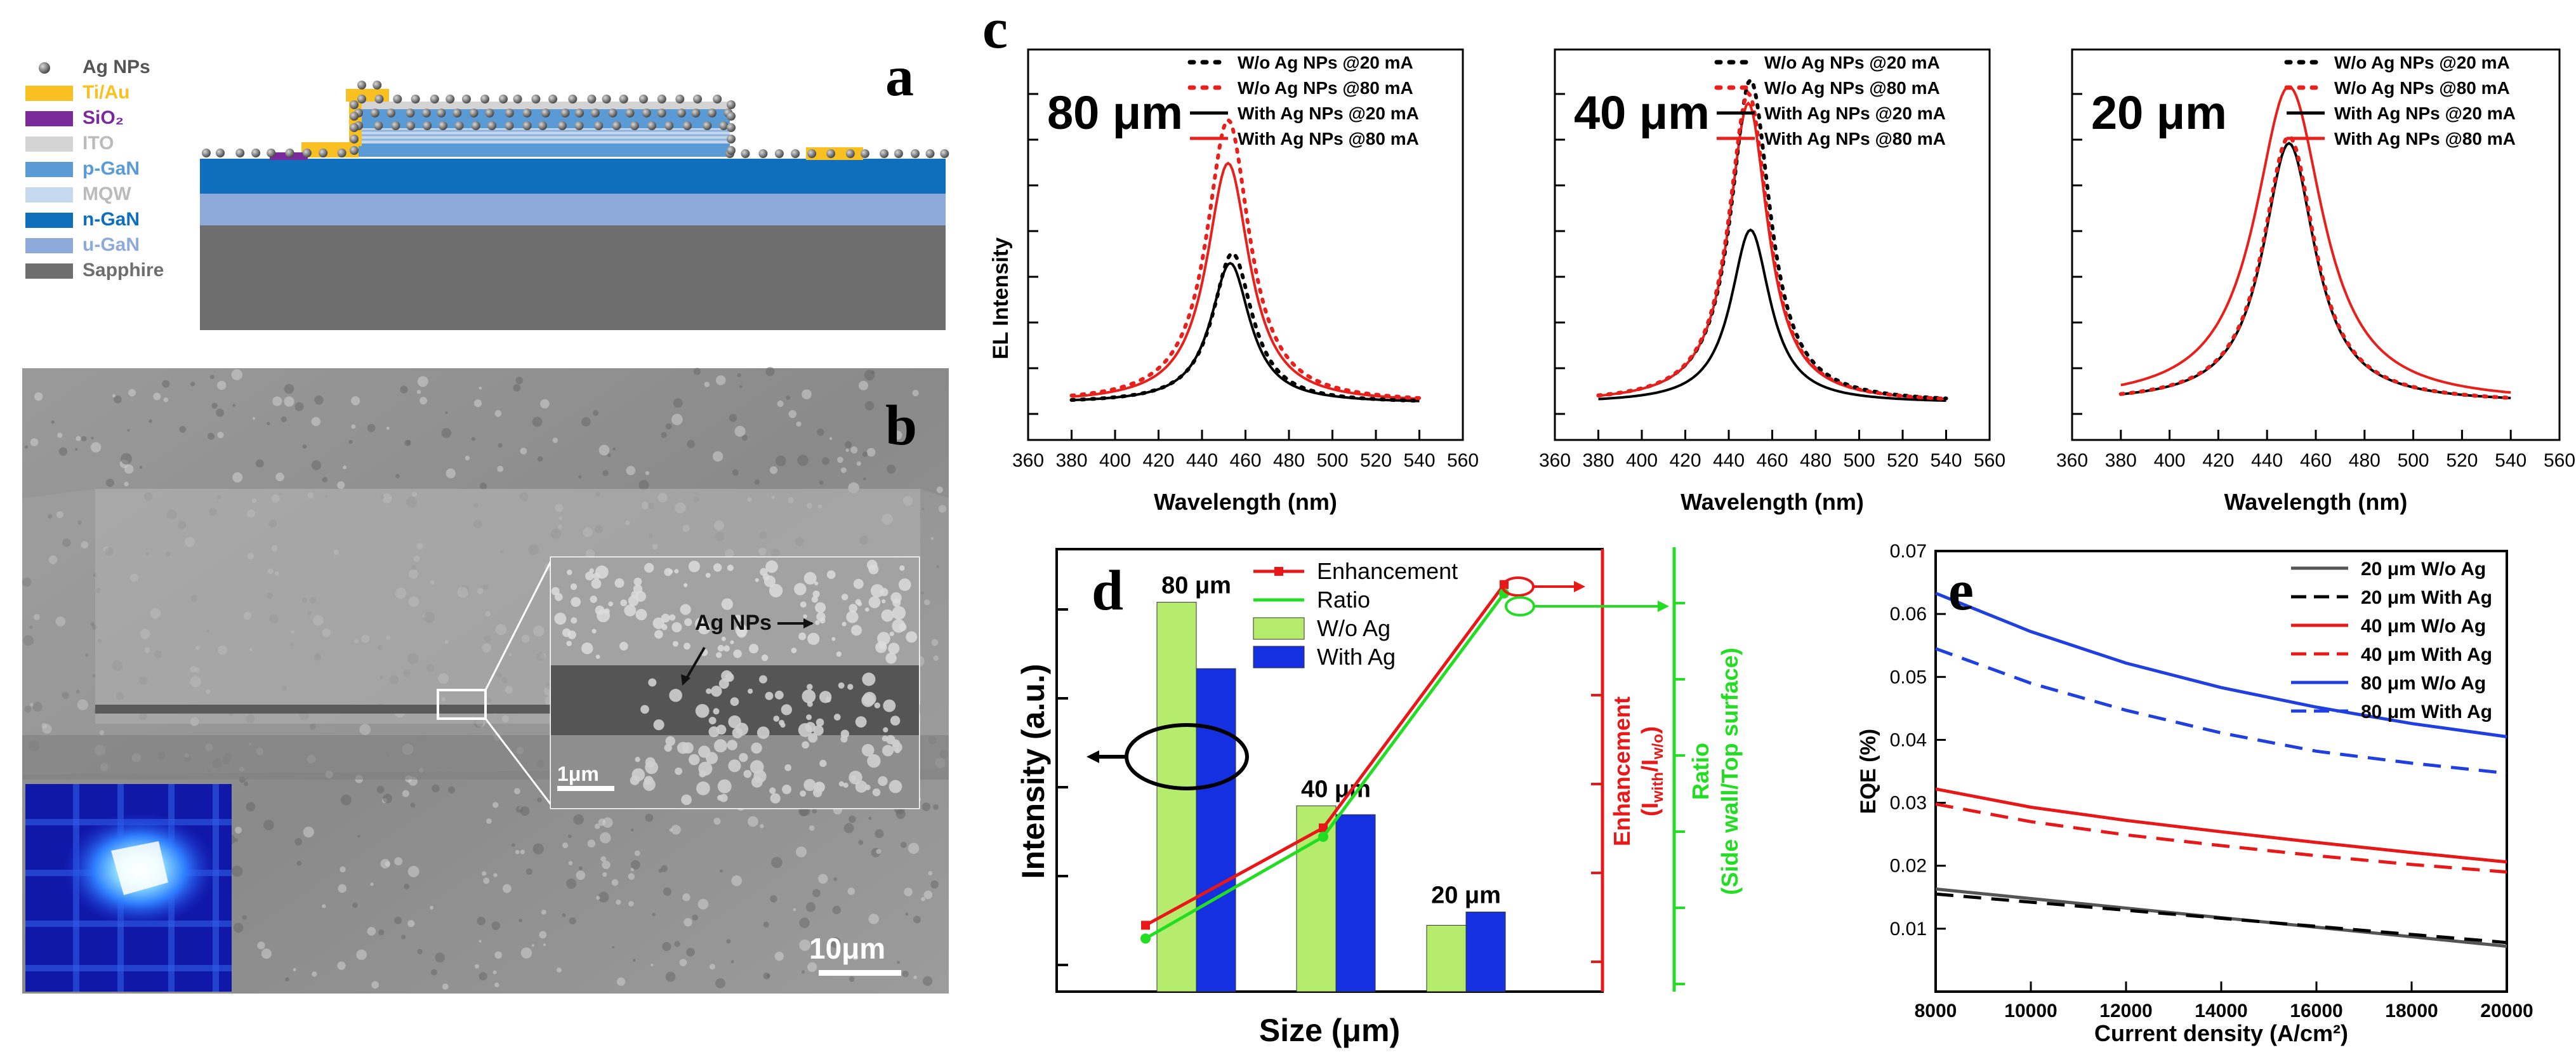  Describe the element at coordinates (1485, 952) in the screenshot. I see `bar-with-ag-20-m` at that location.